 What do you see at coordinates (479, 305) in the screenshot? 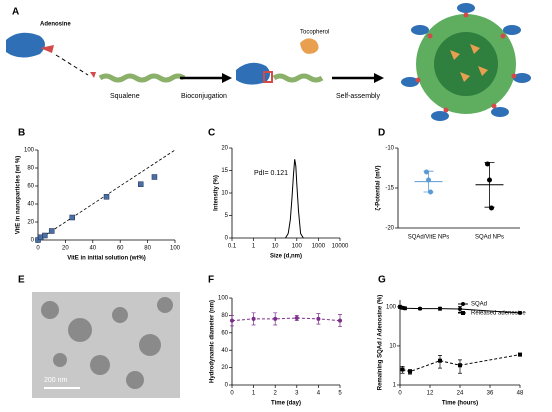
I see `legend-label: SQAd` at bounding box center [479, 305].